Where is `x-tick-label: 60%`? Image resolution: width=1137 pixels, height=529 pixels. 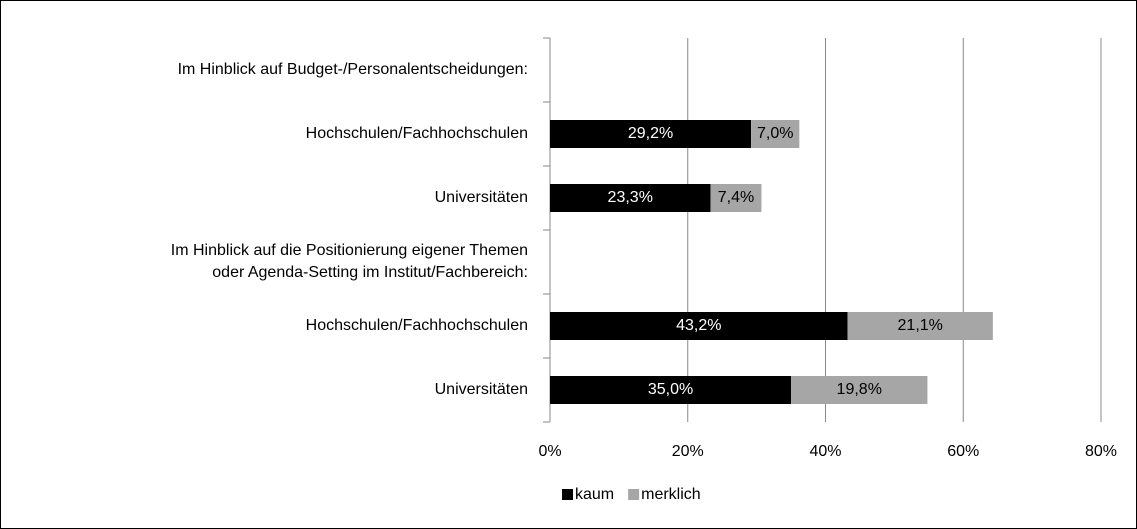 x-tick-label: 60% is located at coordinates (963, 451).